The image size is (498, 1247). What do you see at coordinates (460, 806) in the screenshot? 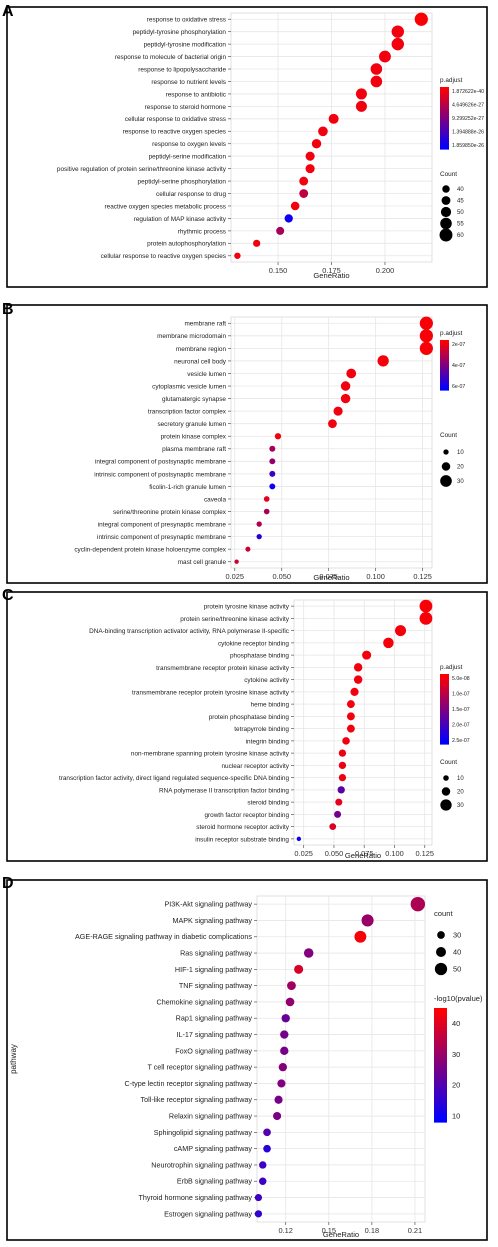
I see `size-legend-label: 30` at bounding box center [460, 806].